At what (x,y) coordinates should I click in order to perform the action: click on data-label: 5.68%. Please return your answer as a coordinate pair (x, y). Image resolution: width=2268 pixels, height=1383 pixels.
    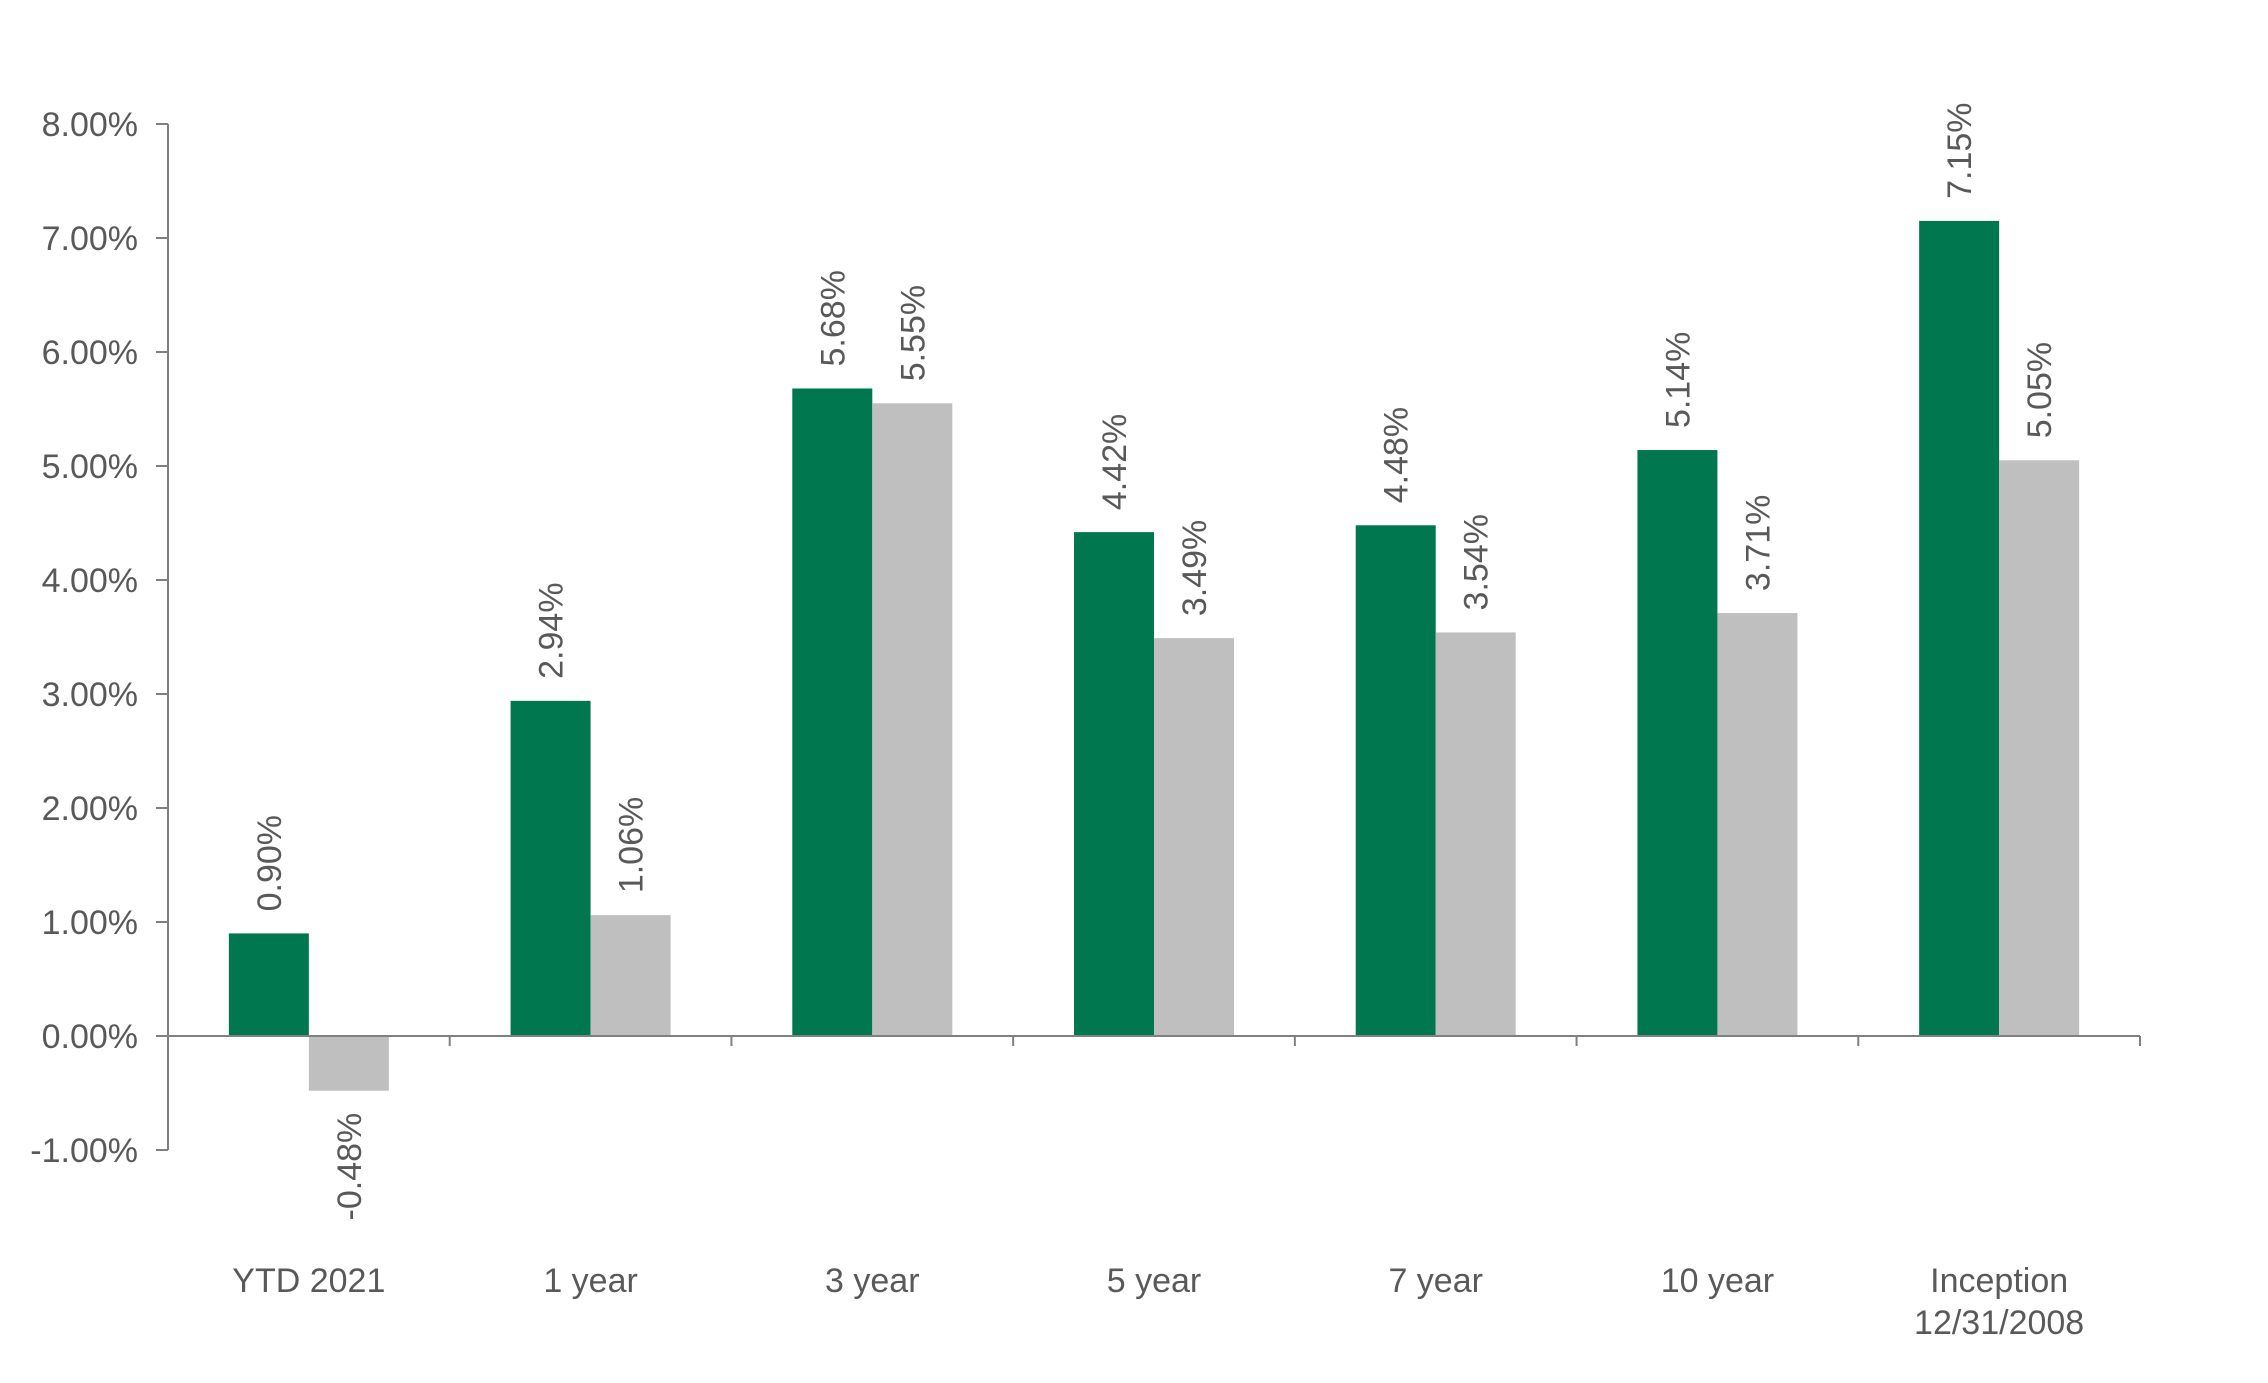
    Looking at the image, I should click on (833, 318).